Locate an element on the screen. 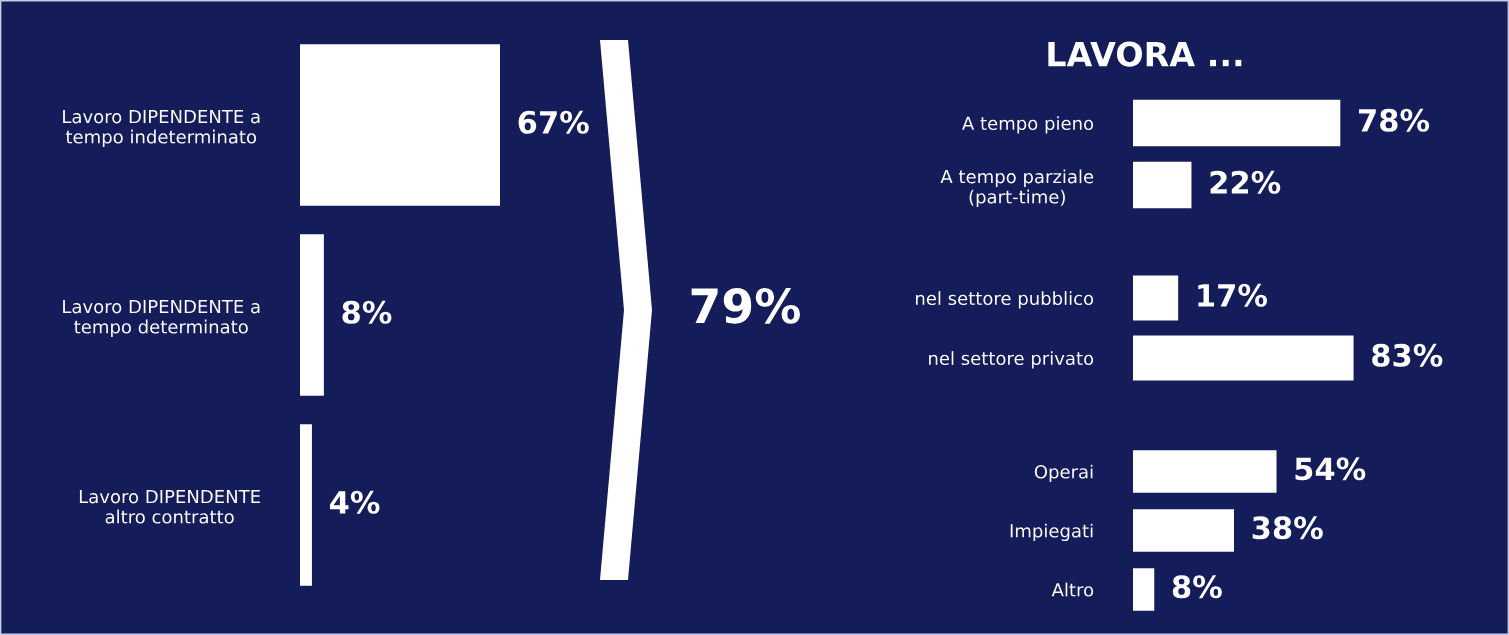  y-tick-label: Impiegati is located at coordinates (1051, 532).